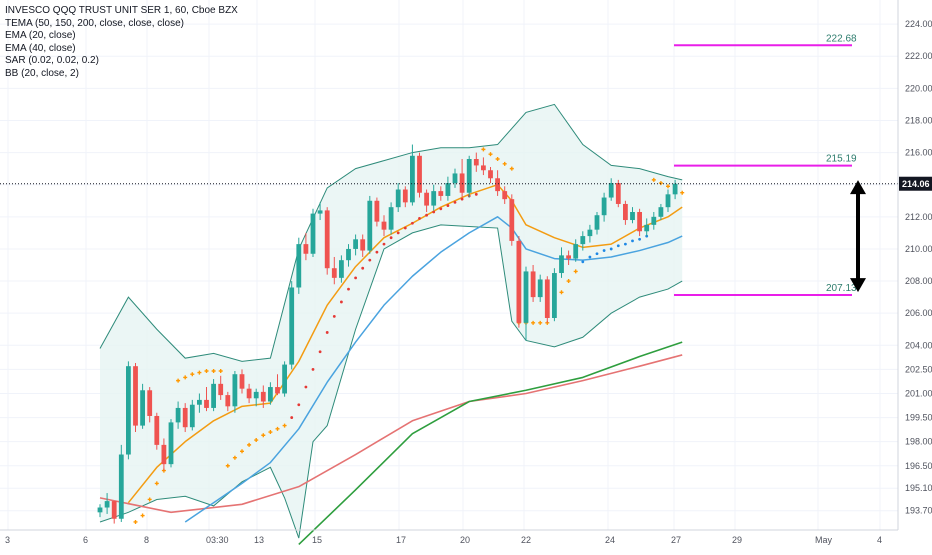 The width and height of the screenshot is (932, 555). What do you see at coordinates (465, 540) in the screenshot?
I see `x-tick-label: 20` at bounding box center [465, 540].